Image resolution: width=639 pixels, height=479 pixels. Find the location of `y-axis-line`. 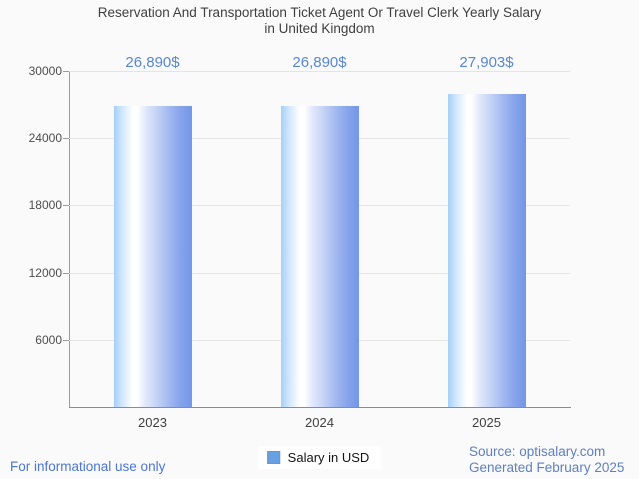

y-axis-line is located at coordinates (69, 239).